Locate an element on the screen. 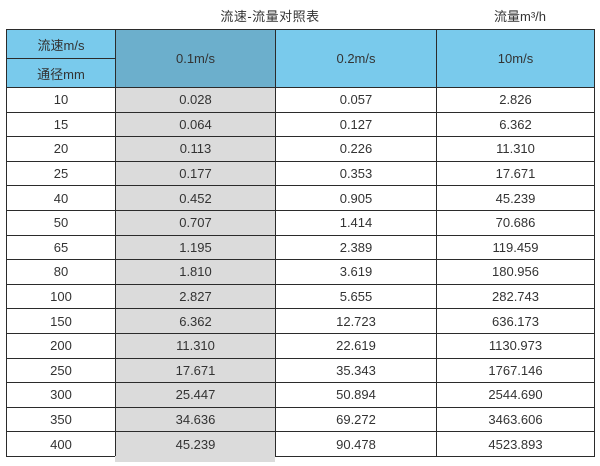 This screenshot has height=466, width=600. table-row: 20 0.113 0.226 11.310 is located at coordinates (300, 149).